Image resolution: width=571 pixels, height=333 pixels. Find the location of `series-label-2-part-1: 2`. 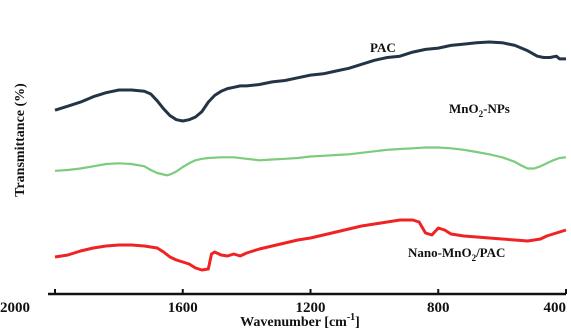

series-label-2-part-1: 2 is located at coordinates (474, 258).